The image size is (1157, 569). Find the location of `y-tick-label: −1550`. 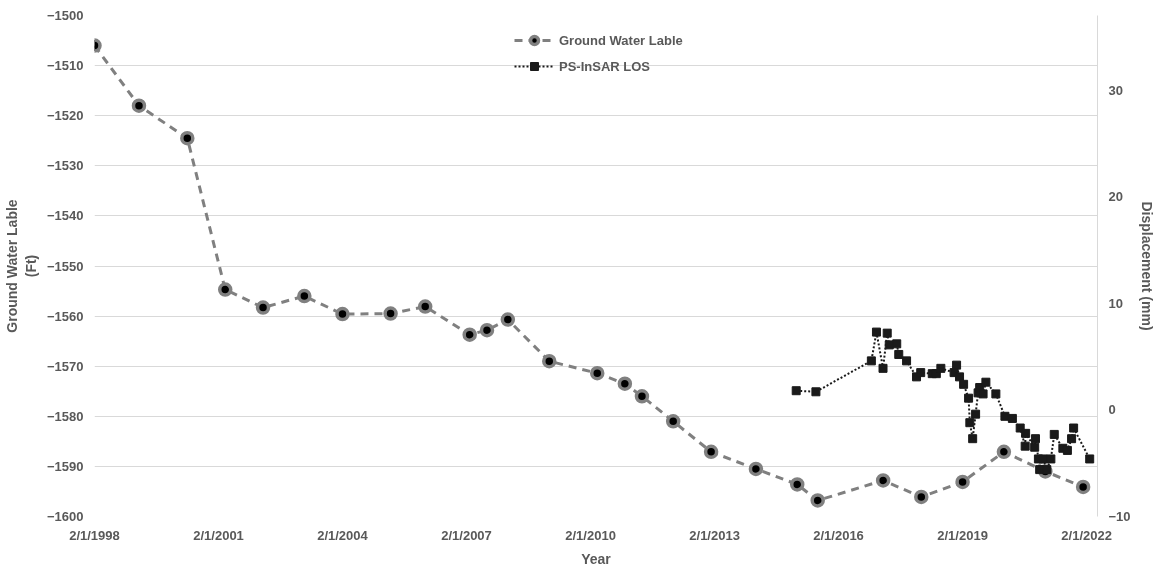

y-tick-label: −1550 is located at coordinates (65, 266).